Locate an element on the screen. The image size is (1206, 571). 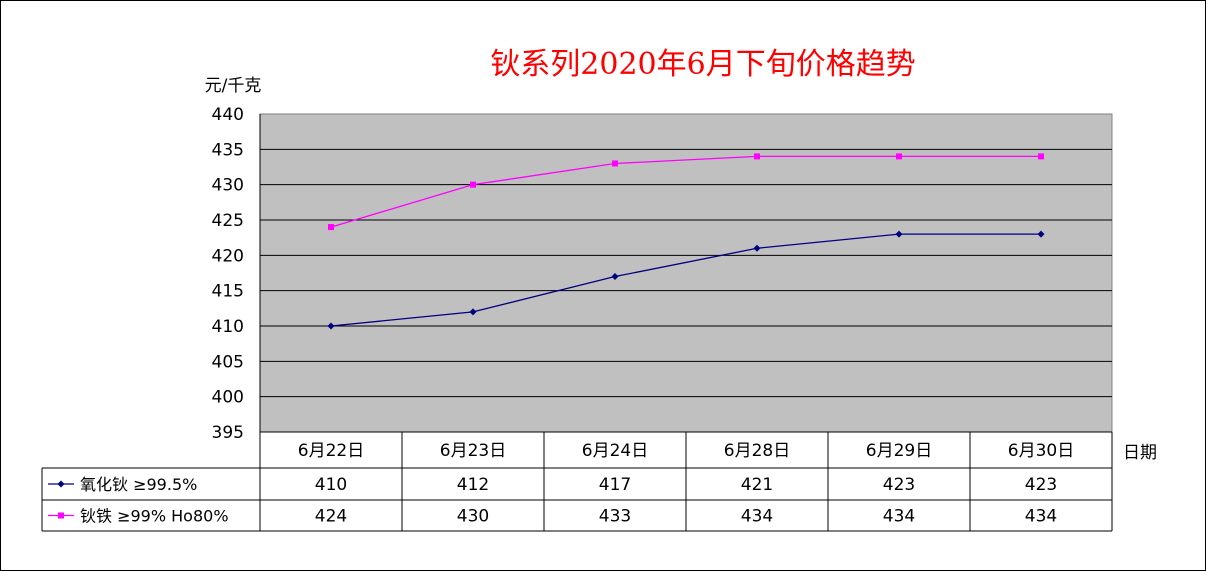
x-tick-label: 6月22日 is located at coordinates (331, 451).